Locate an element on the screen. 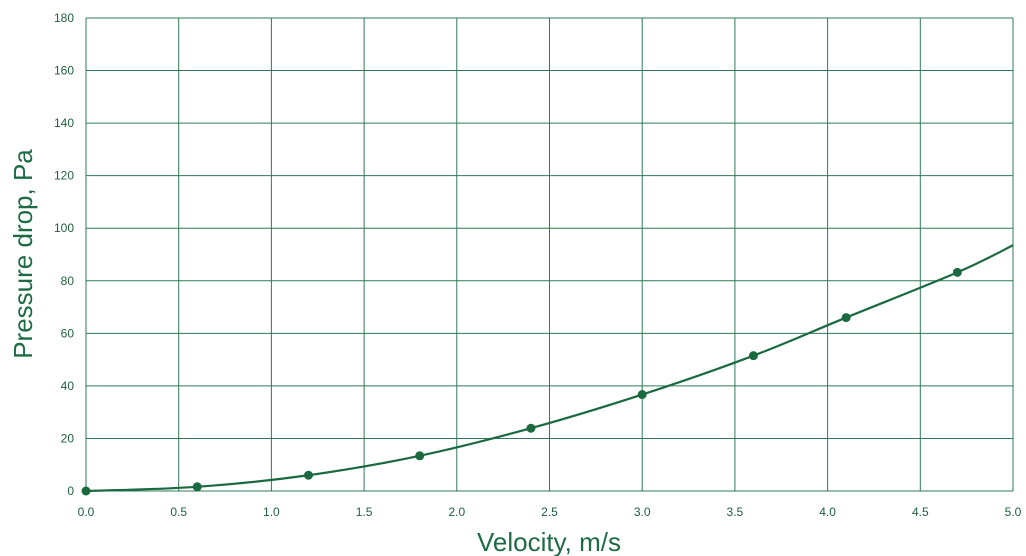  x-tick-label: 3.0 is located at coordinates (642, 512).